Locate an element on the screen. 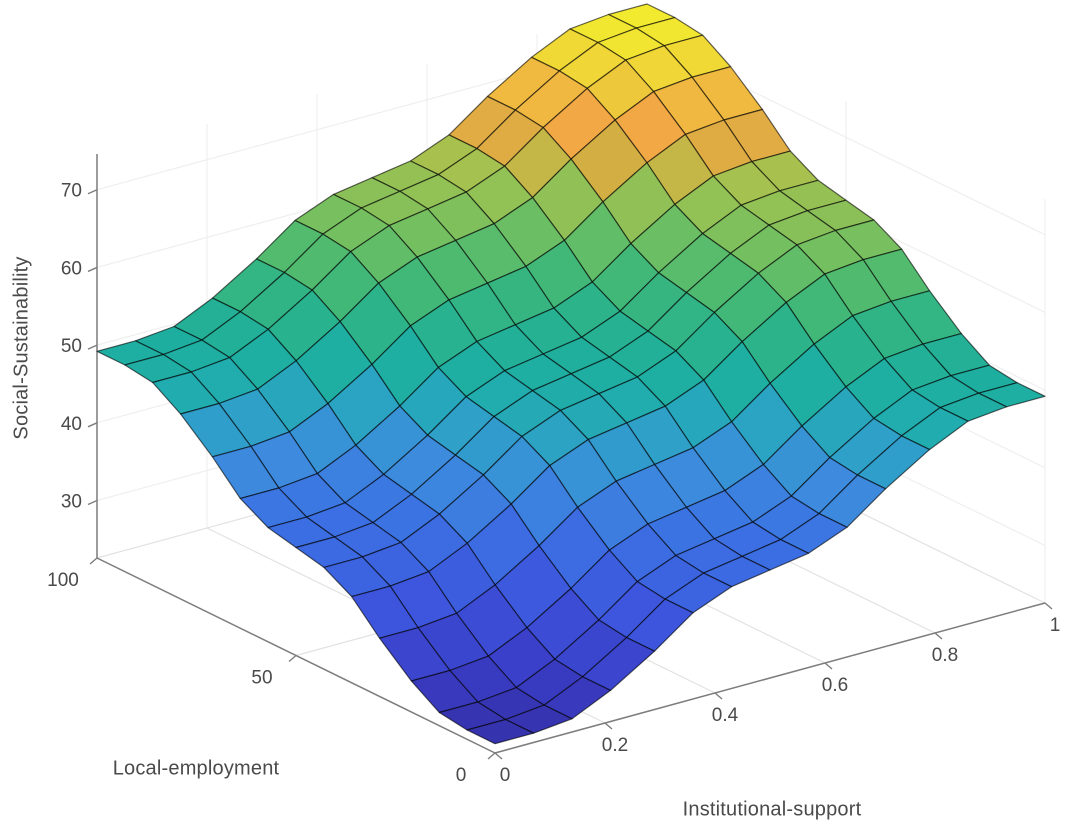  z-tick-label: 70 is located at coordinates (71, 191).